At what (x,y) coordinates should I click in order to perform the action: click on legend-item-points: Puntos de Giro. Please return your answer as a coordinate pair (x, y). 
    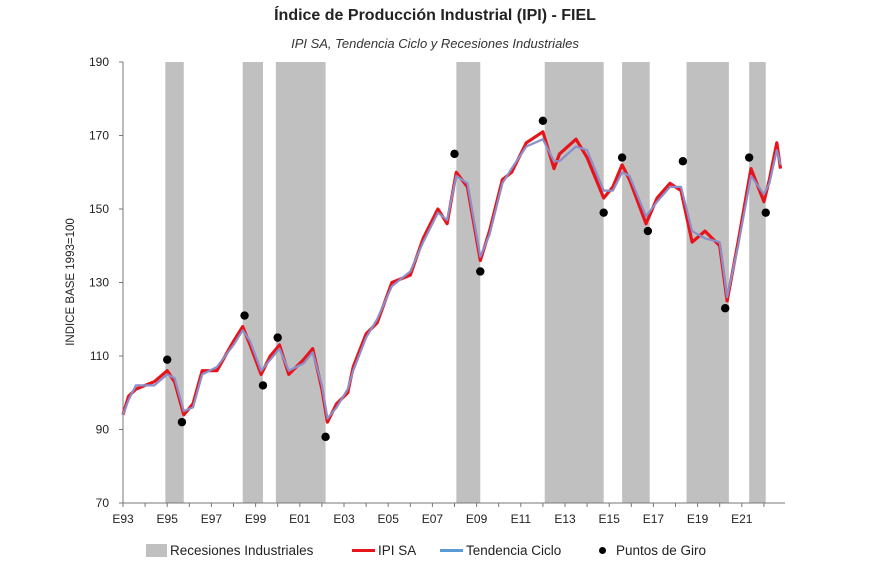
    Looking at the image, I should click on (652, 550).